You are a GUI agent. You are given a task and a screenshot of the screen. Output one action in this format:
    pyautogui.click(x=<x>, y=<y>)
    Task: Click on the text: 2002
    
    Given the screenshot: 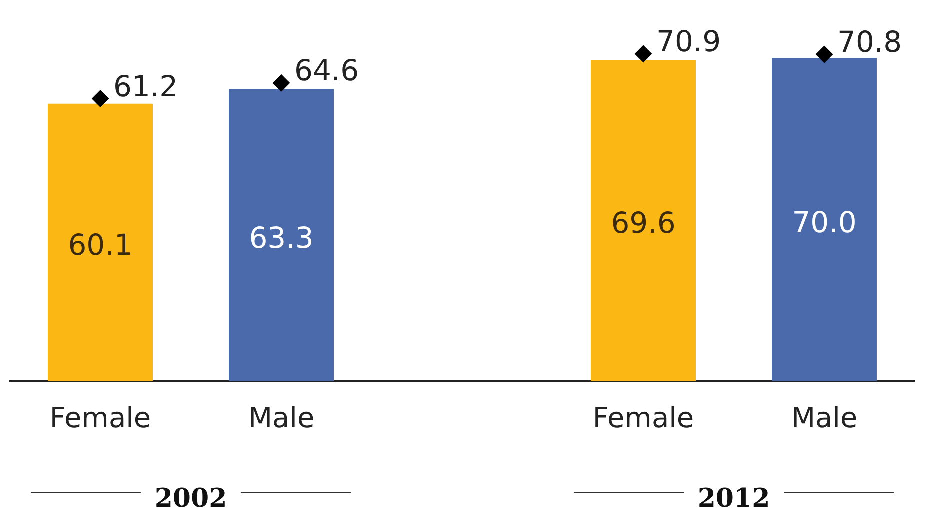 What is the action you would take?
    pyautogui.click(x=191, y=499)
    